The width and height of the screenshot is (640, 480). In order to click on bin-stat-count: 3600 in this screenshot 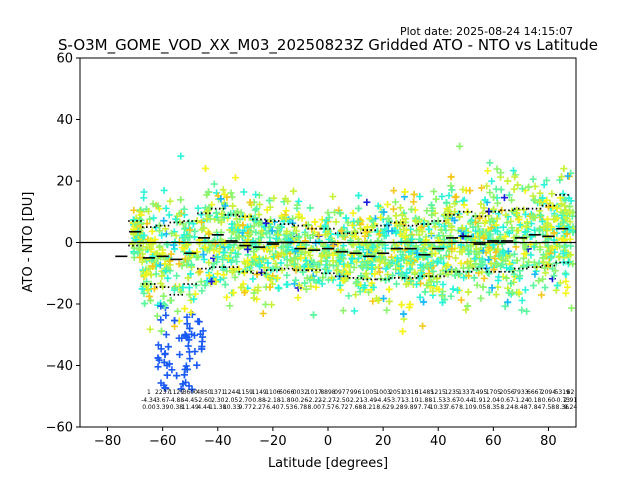, I will do `click(190, 392)`.